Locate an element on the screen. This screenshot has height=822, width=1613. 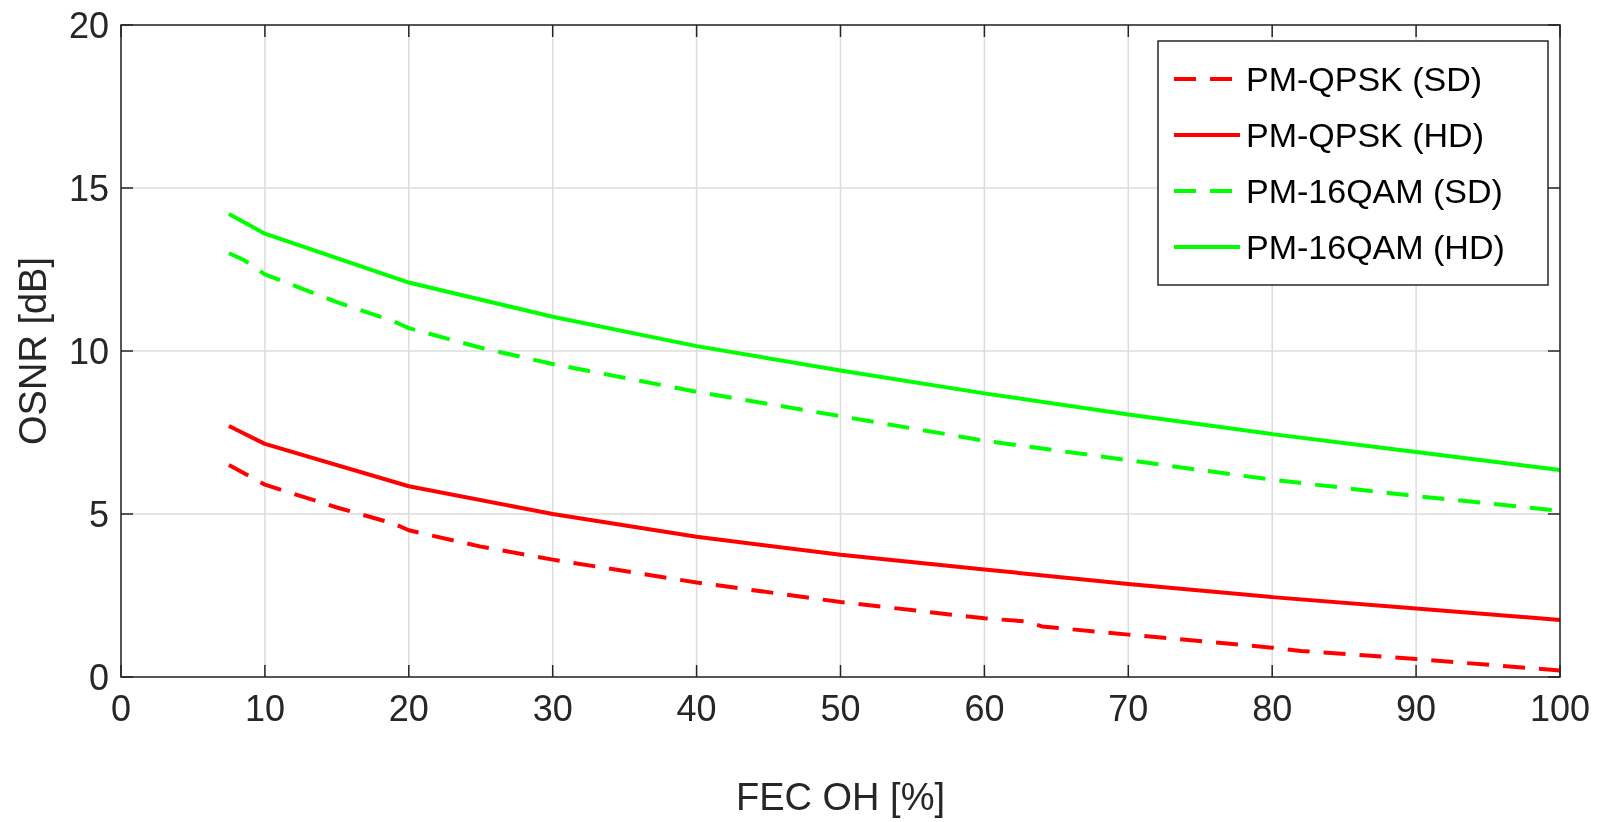
x-axis-title: FEC OH [%] is located at coordinates (840, 797).